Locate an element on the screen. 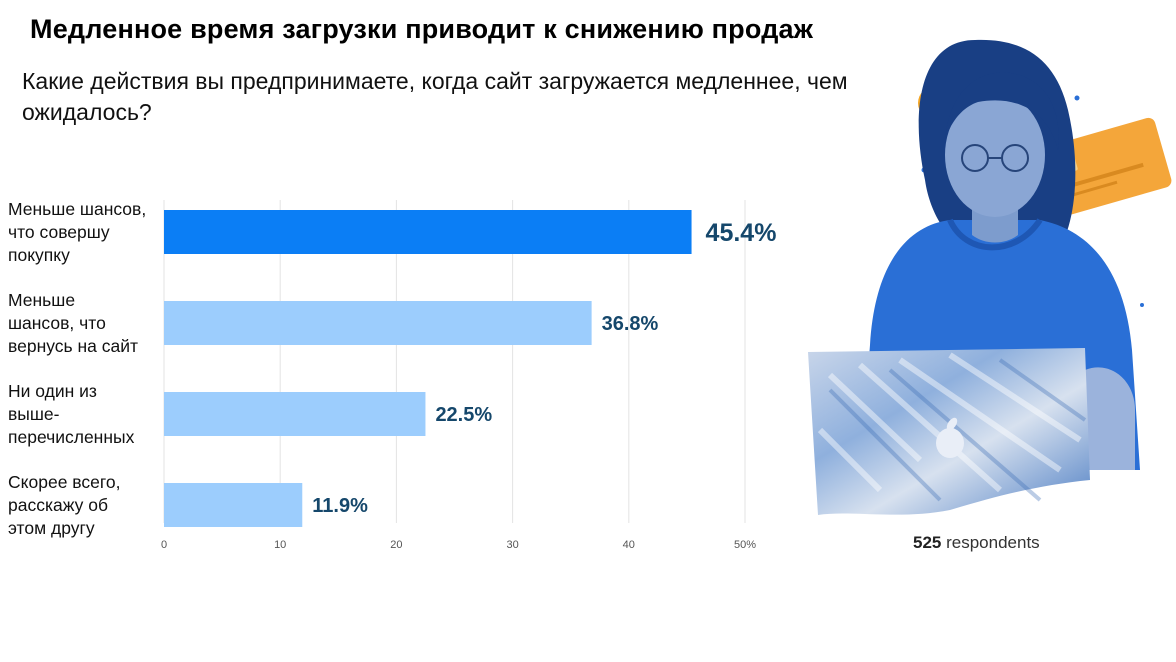 This screenshot has width=1176, height=662. category-label-line: расскажу об is located at coordinates (58, 504).